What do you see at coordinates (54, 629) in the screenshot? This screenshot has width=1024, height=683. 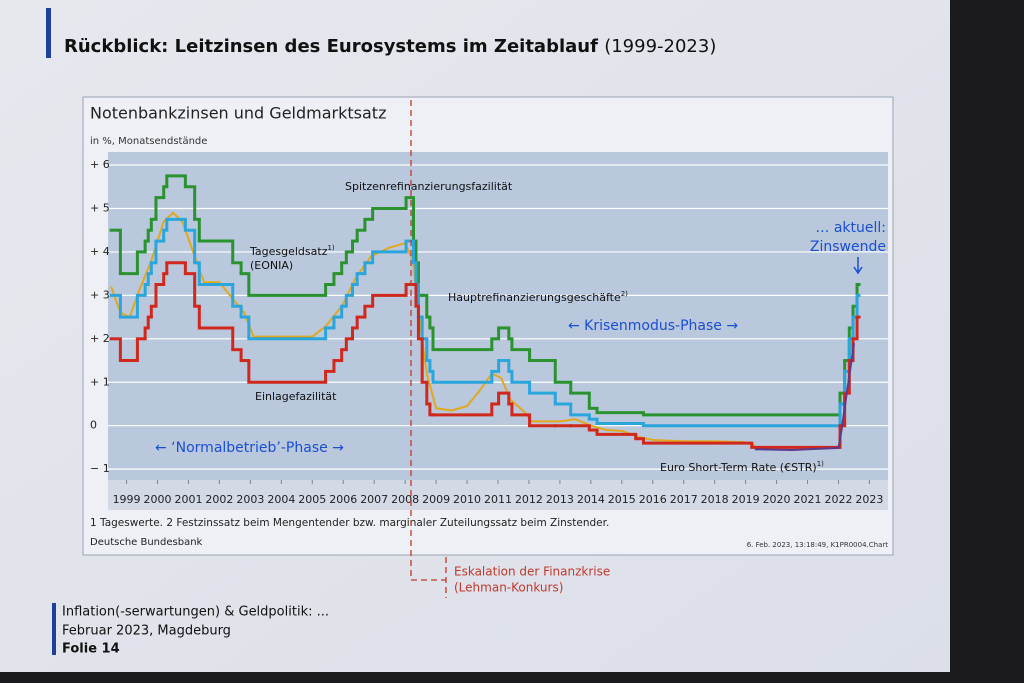 I see `footer-bar` at bounding box center [54, 629].